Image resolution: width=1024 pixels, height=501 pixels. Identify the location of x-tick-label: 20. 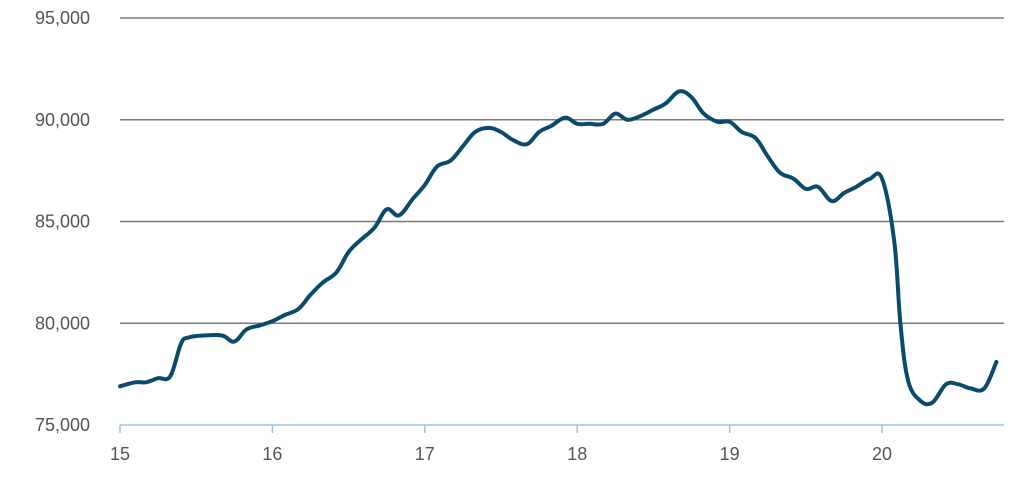
(882, 454).